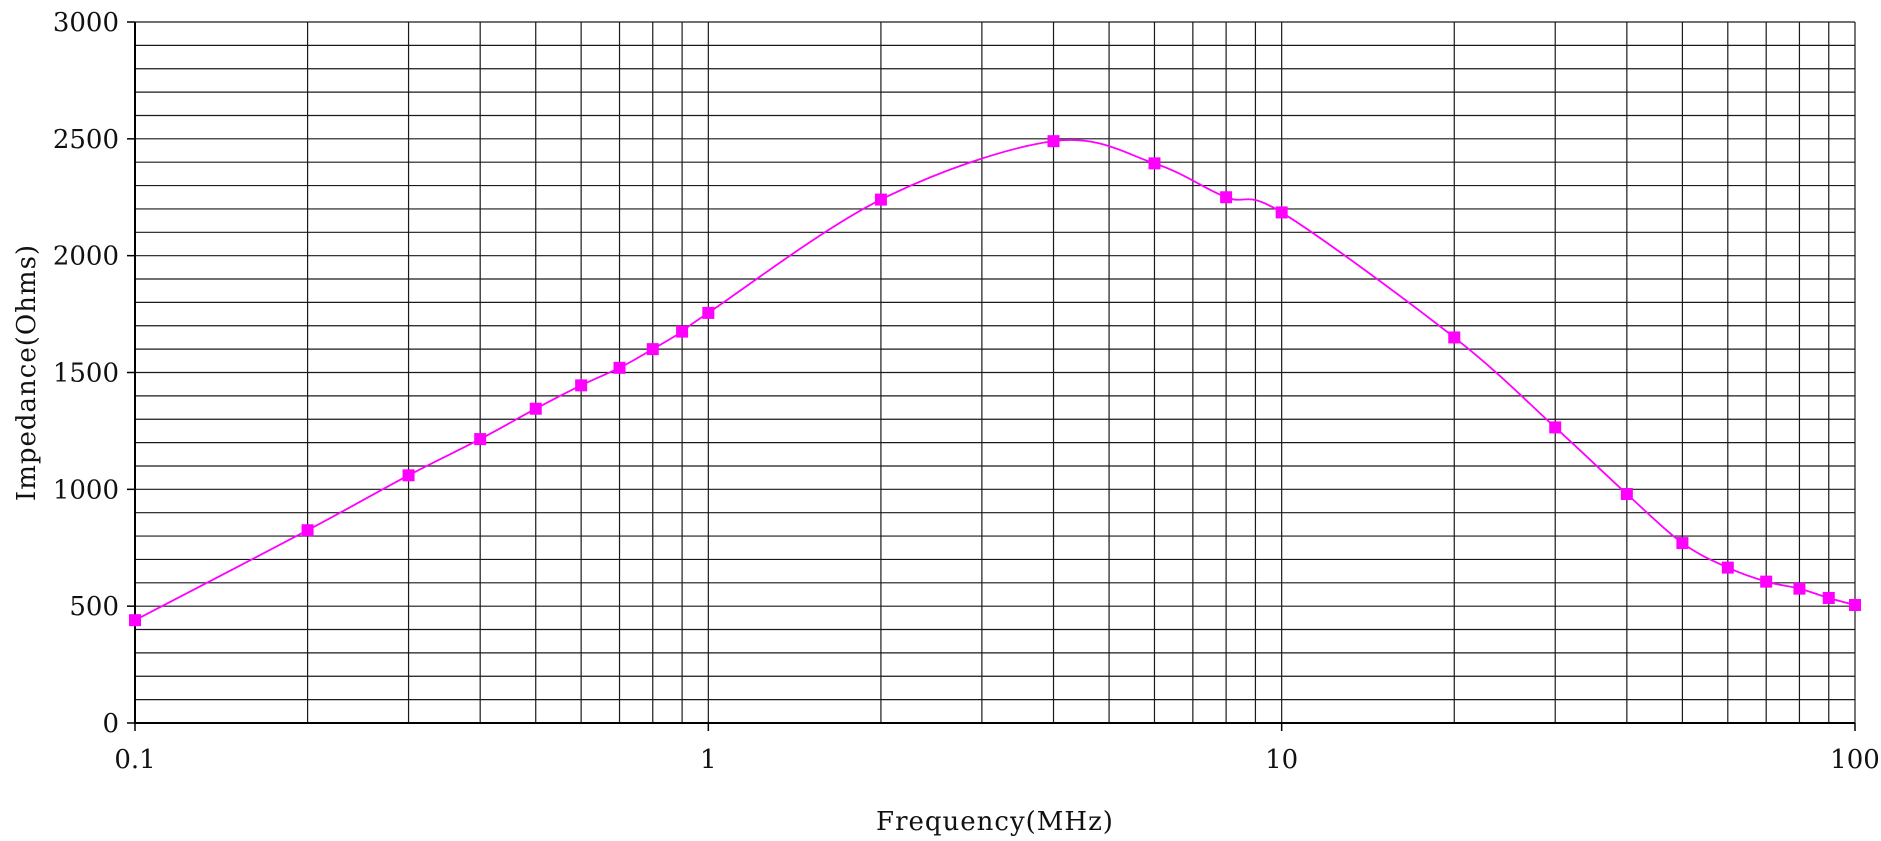 The width and height of the screenshot is (1881, 841). What do you see at coordinates (86, 257) in the screenshot?
I see `y-tick-label: 2000` at bounding box center [86, 257].